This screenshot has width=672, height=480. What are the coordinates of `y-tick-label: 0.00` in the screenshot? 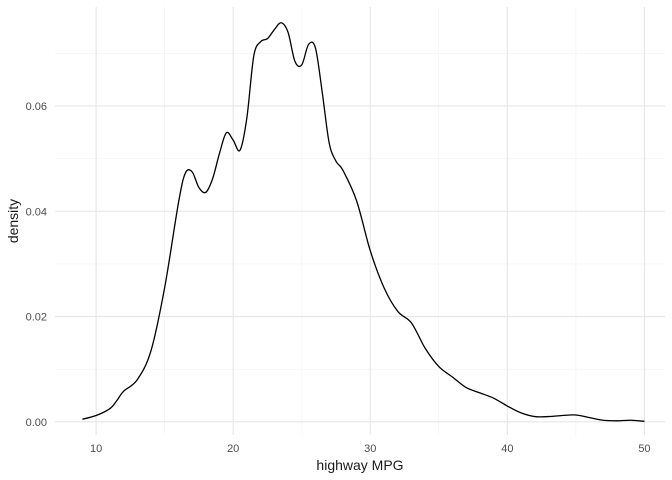 It's located at (36, 423).